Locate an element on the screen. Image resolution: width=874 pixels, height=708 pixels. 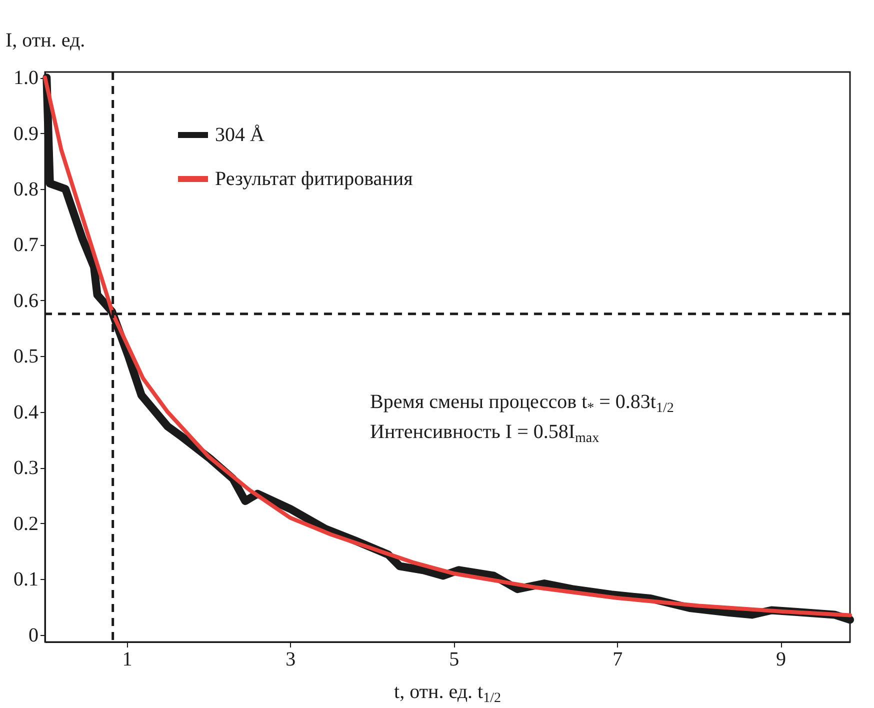
y-tick-label: 0.4 is located at coordinates (26, 412).